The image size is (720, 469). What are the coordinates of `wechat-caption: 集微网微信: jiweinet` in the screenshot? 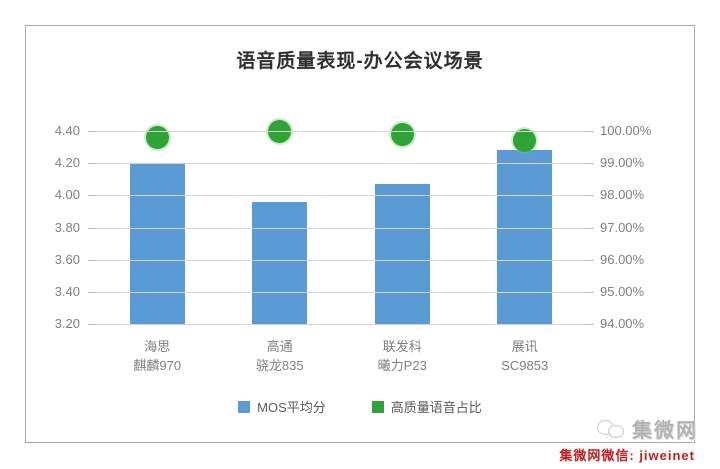 It's located at (627, 455).